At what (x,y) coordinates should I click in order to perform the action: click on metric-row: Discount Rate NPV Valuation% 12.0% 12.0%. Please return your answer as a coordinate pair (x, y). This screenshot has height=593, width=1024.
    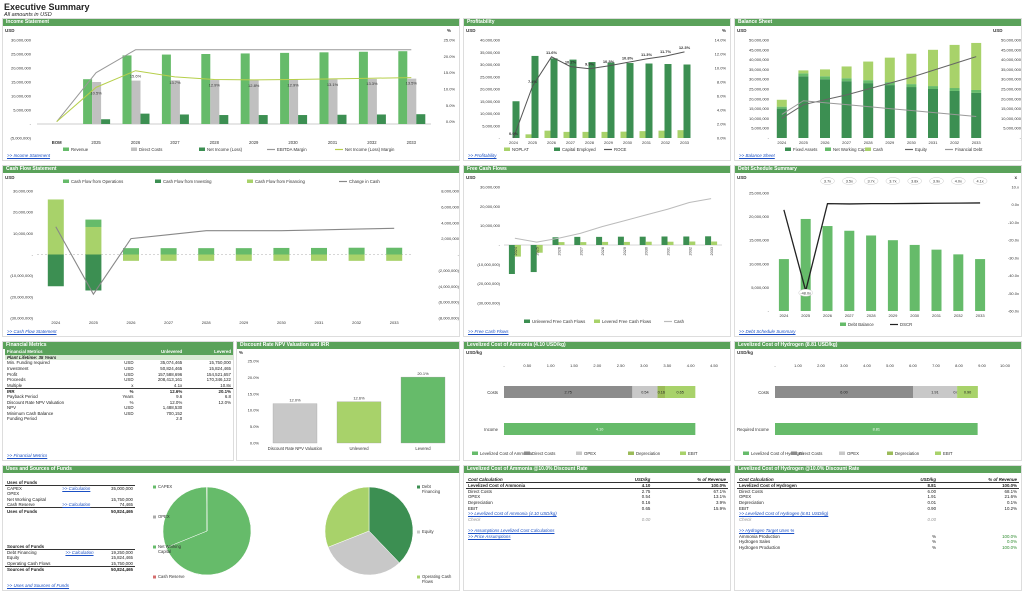
    Looking at the image, I should click on (119, 402).